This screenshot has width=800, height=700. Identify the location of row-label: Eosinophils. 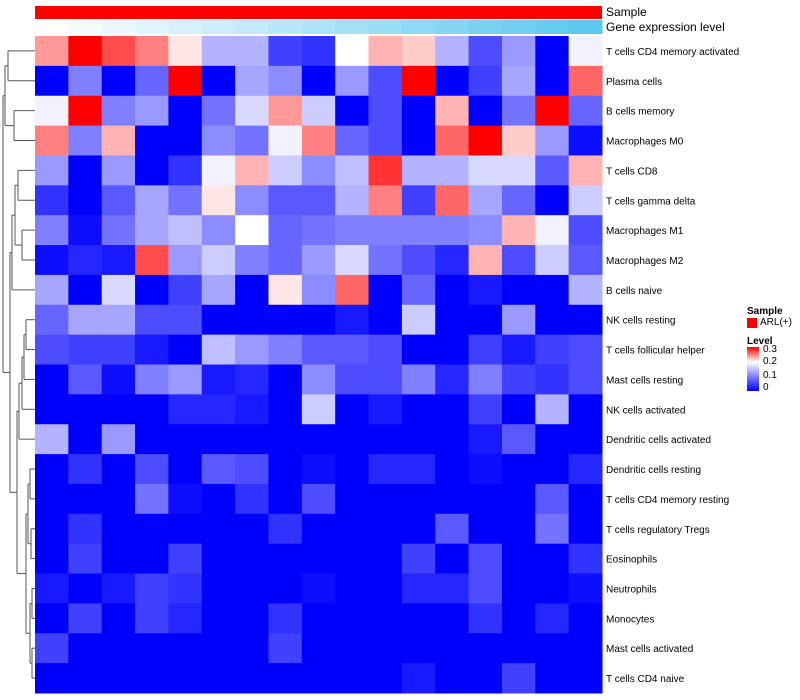
(631, 560).